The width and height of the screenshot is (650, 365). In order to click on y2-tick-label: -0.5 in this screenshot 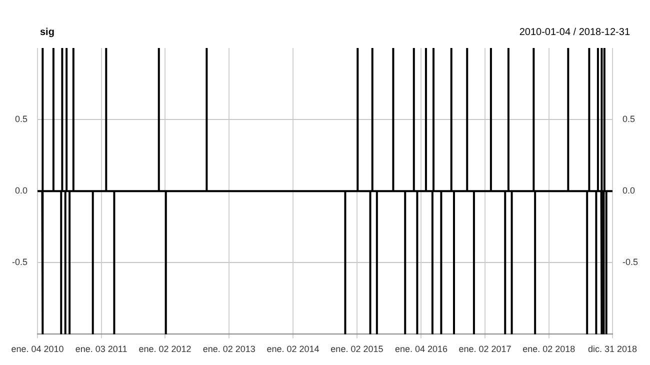, I will do `click(630, 262)`.